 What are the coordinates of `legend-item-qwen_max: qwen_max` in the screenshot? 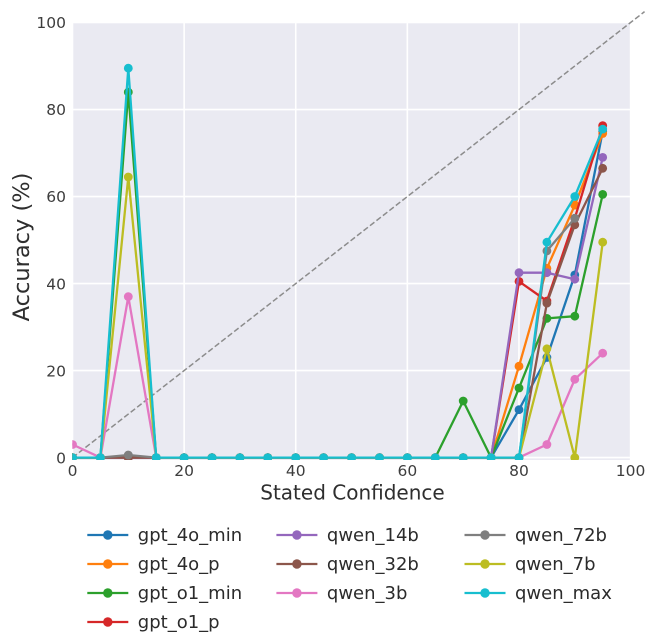 It's located at (538, 593).